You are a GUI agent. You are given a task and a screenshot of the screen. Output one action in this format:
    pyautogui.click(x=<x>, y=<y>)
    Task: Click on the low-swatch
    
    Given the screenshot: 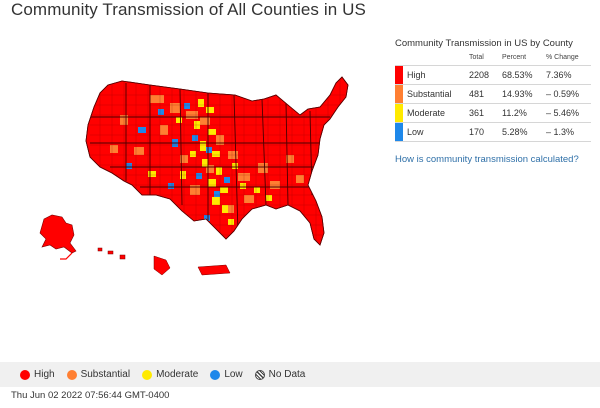 What is the action you would take?
    pyautogui.click(x=399, y=132)
    